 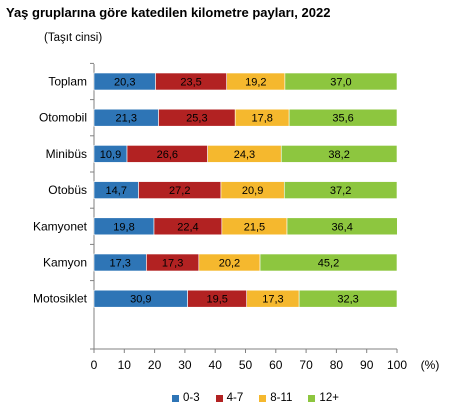 I want to click on x-unit-label: (%), so click(x=430, y=365).